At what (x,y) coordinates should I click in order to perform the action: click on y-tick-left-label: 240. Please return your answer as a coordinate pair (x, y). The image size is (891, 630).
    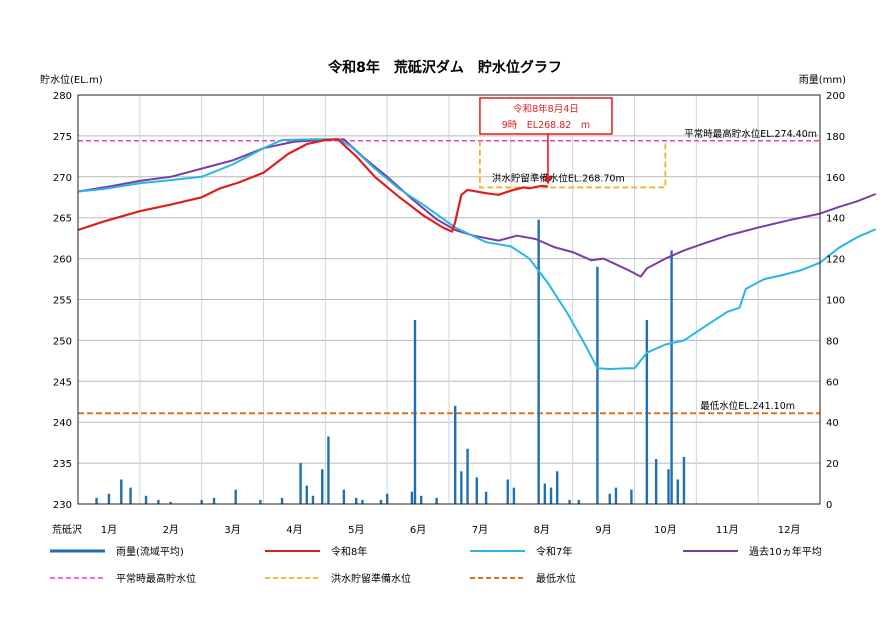
    Looking at the image, I should click on (62, 423).